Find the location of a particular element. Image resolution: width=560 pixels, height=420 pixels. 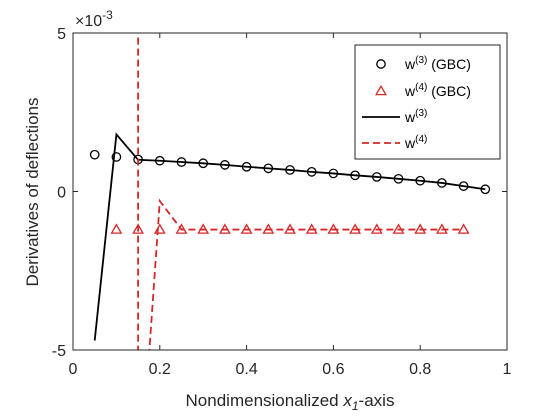

legend-label: w(3) (GBC) is located at coordinates (437, 63).